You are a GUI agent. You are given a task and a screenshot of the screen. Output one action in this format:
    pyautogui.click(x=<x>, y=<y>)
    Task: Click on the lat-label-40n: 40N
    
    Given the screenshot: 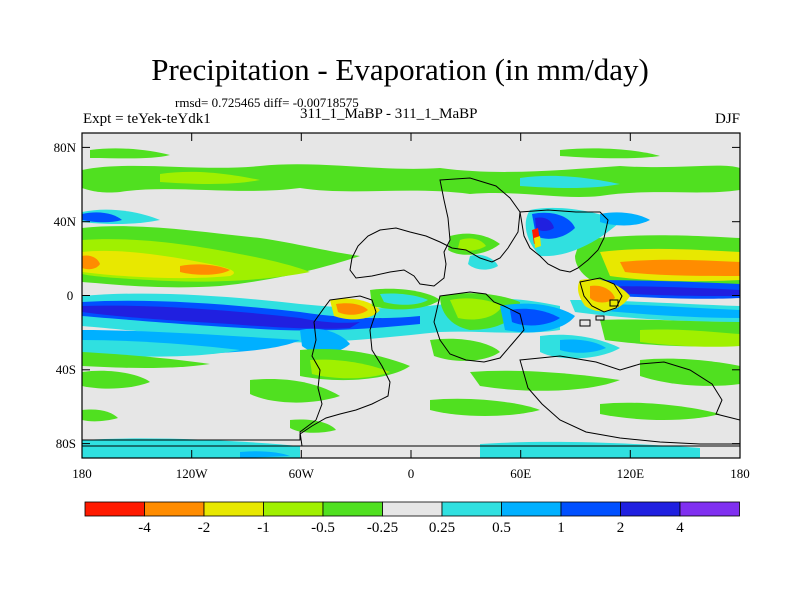 What is the action you would take?
    pyautogui.click(x=65, y=221)
    